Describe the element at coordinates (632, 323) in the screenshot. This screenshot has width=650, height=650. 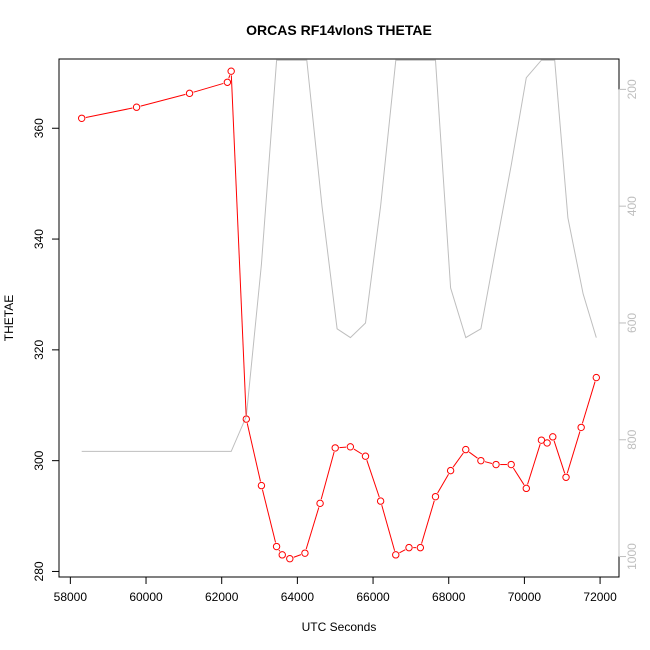
I see `y2-tick-label: 600` at that location.